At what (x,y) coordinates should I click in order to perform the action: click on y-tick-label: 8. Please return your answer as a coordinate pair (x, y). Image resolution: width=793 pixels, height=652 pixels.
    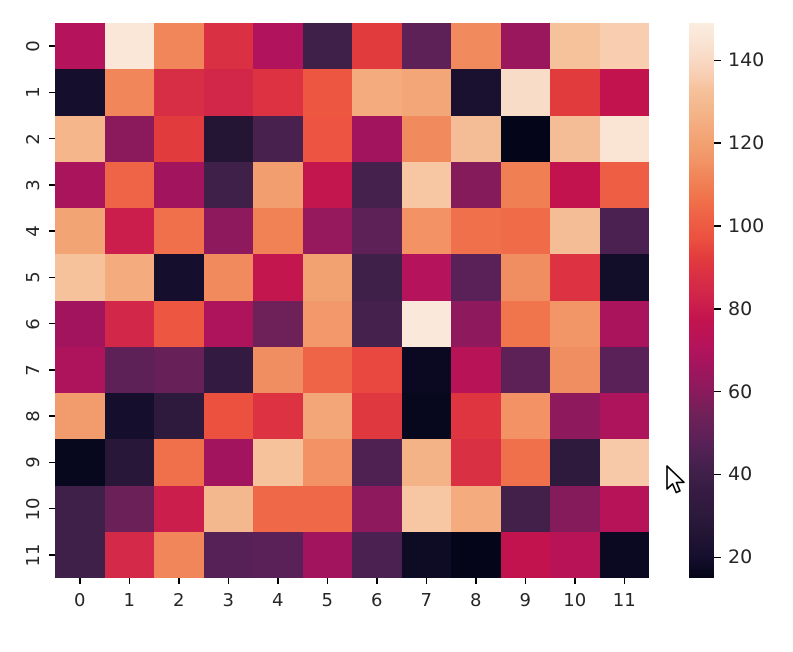
    Looking at the image, I should click on (33, 416).